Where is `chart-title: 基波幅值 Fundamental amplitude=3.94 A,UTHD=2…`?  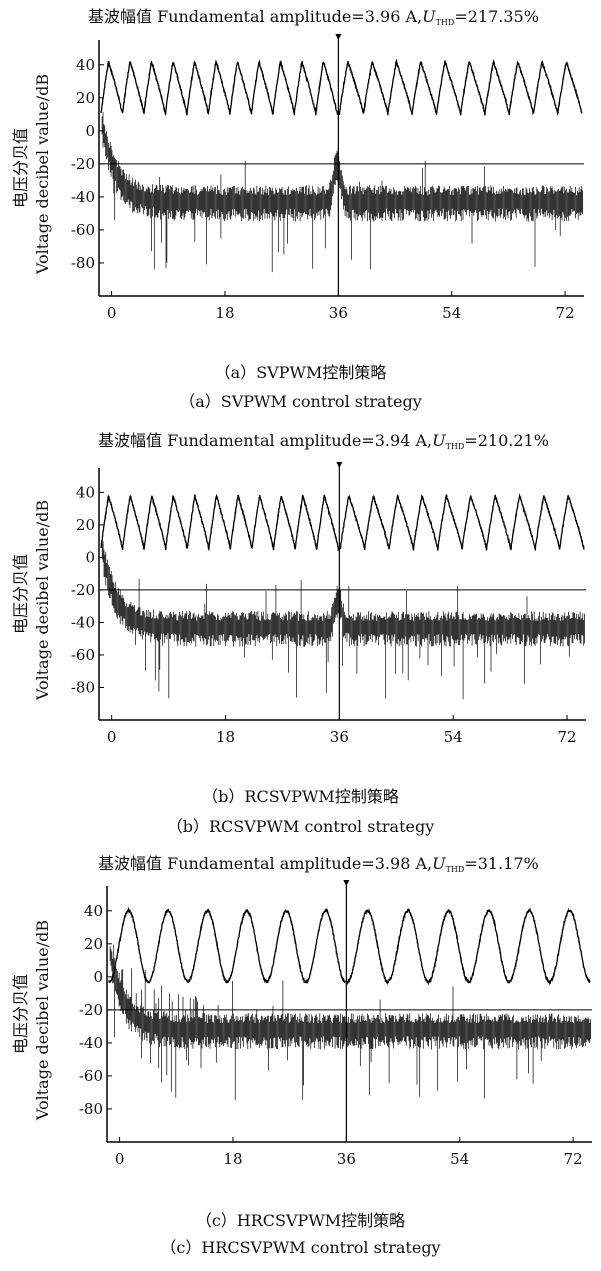 chart-title: 基波幅值 Fundamental amplitude=3.94 A,UTHD=2… is located at coordinates (323, 441).